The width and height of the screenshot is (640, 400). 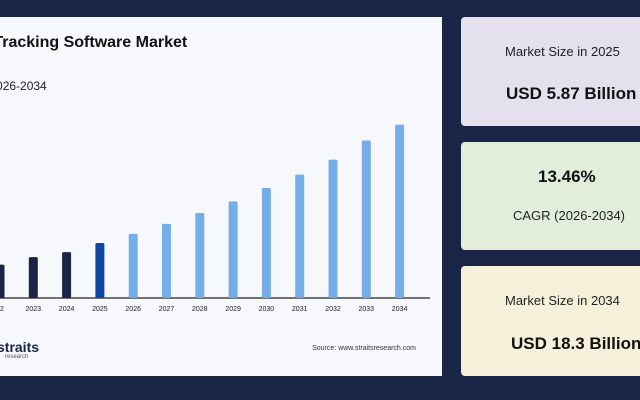 What do you see at coordinates (34, 309) in the screenshot?
I see `x-tick-label: 2023` at bounding box center [34, 309].